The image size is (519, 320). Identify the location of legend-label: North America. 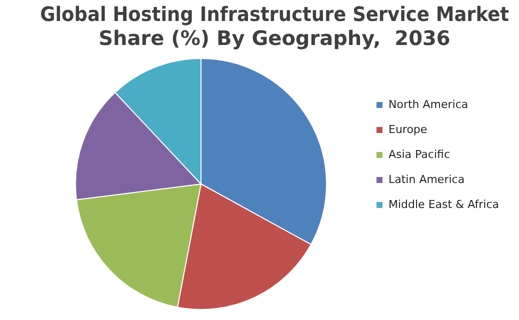
(428, 104).